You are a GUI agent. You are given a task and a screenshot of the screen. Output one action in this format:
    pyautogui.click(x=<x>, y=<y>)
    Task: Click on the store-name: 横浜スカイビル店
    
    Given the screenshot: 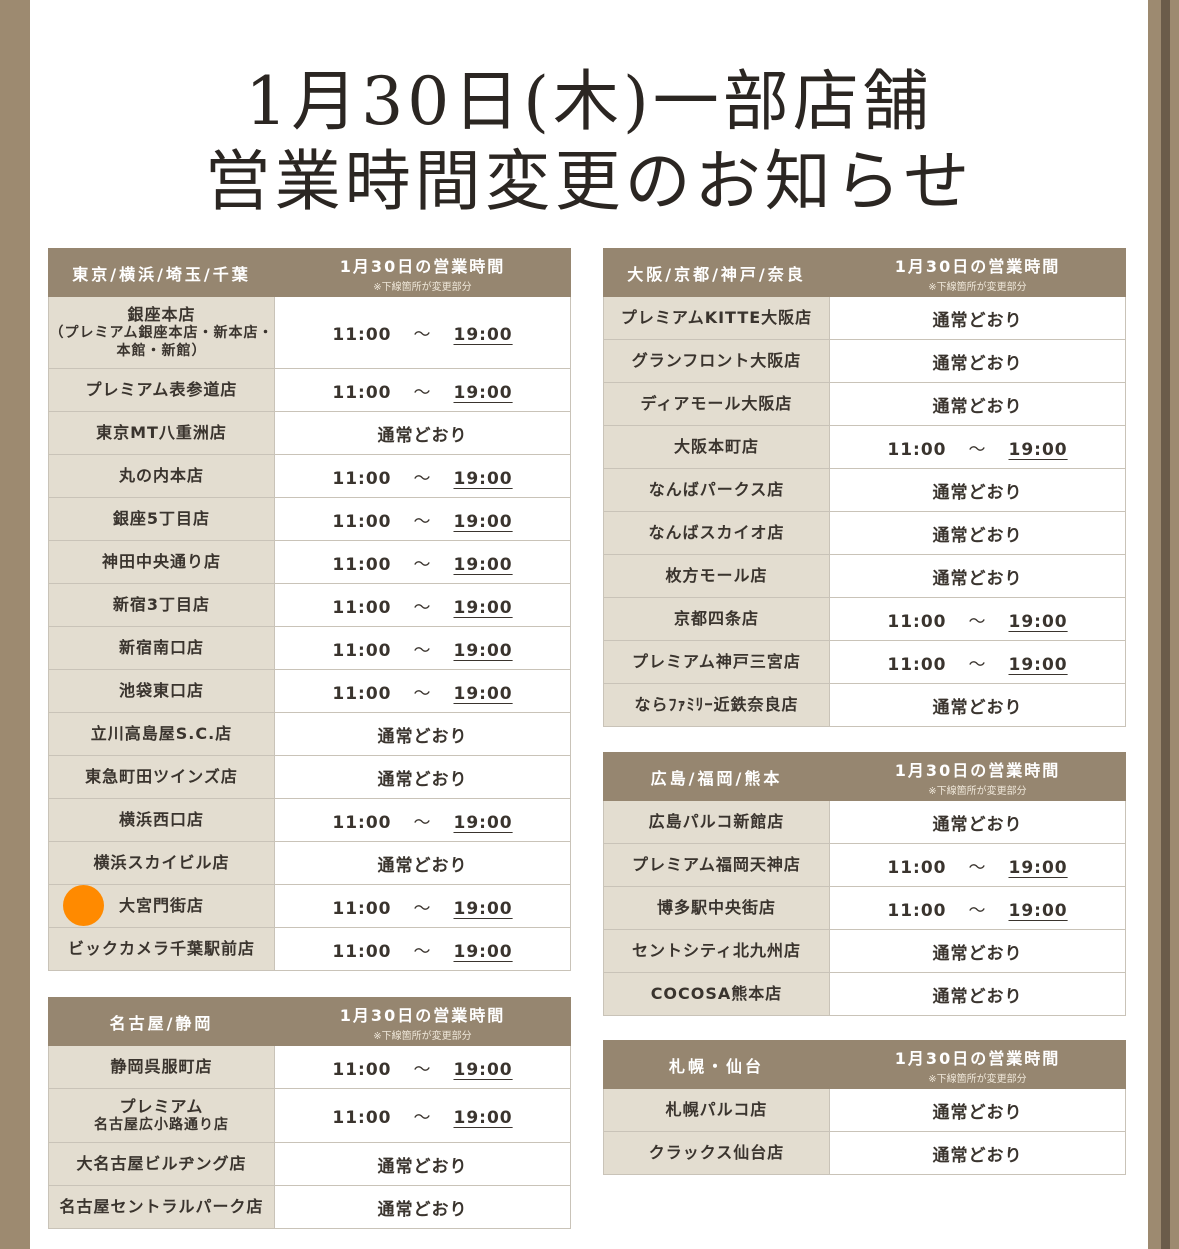 What is the action you would take?
    pyautogui.click(x=161, y=863)
    